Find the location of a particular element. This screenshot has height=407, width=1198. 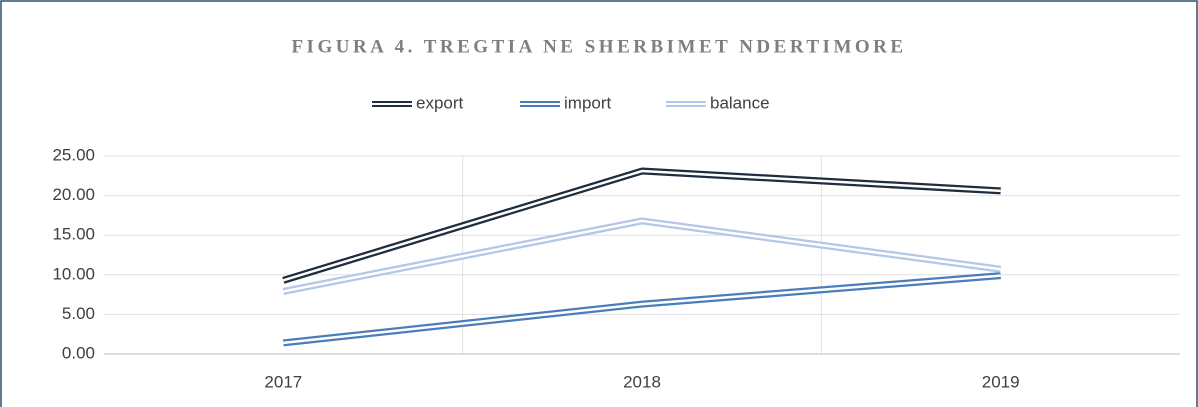

x-tick-label: 2019 is located at coordinates (1001, 381).